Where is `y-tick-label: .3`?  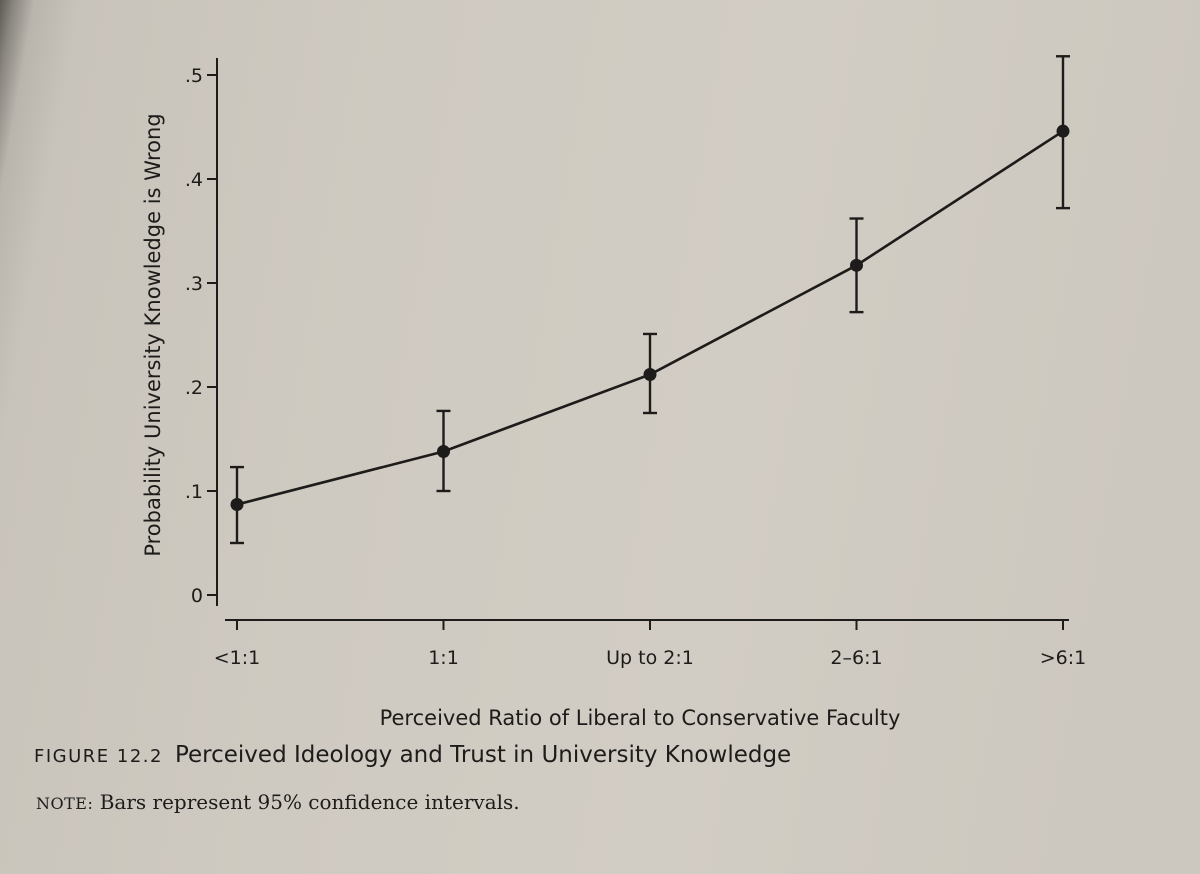
y-tick-label: .3 is located at coordinates (194, 284).